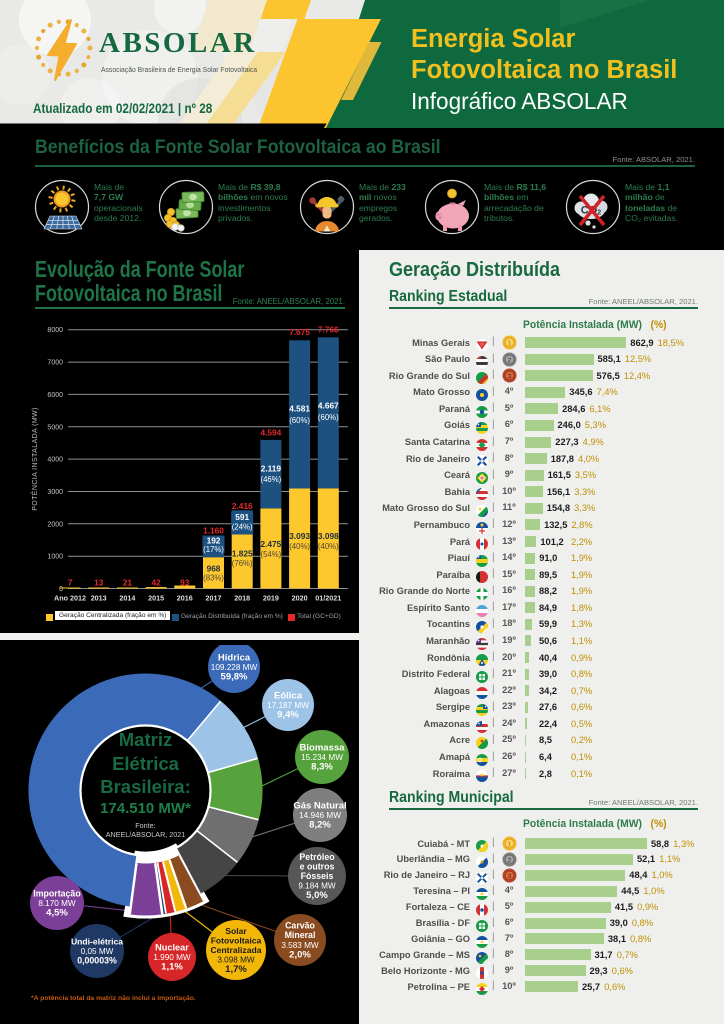 The width and height of the screenshot is (724, 1024). Describe the element at coordinates (271, 433) in the screenshot. I see `svg-text: 4.594` at that location.